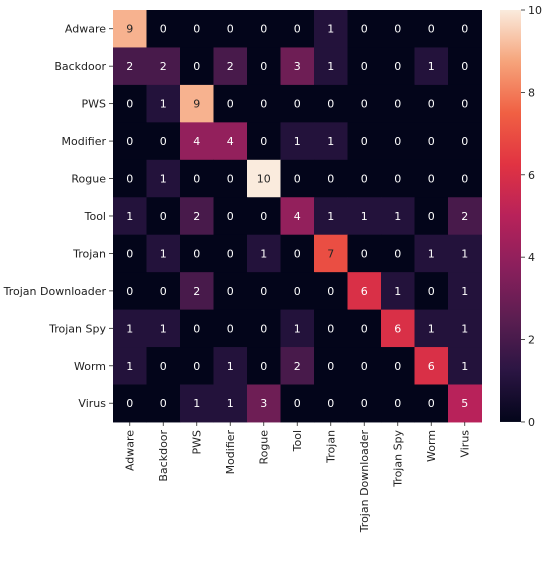 This screenshot has width=550, height=579. I want to click on cell-value-9-6: 0, so click(330, 366).